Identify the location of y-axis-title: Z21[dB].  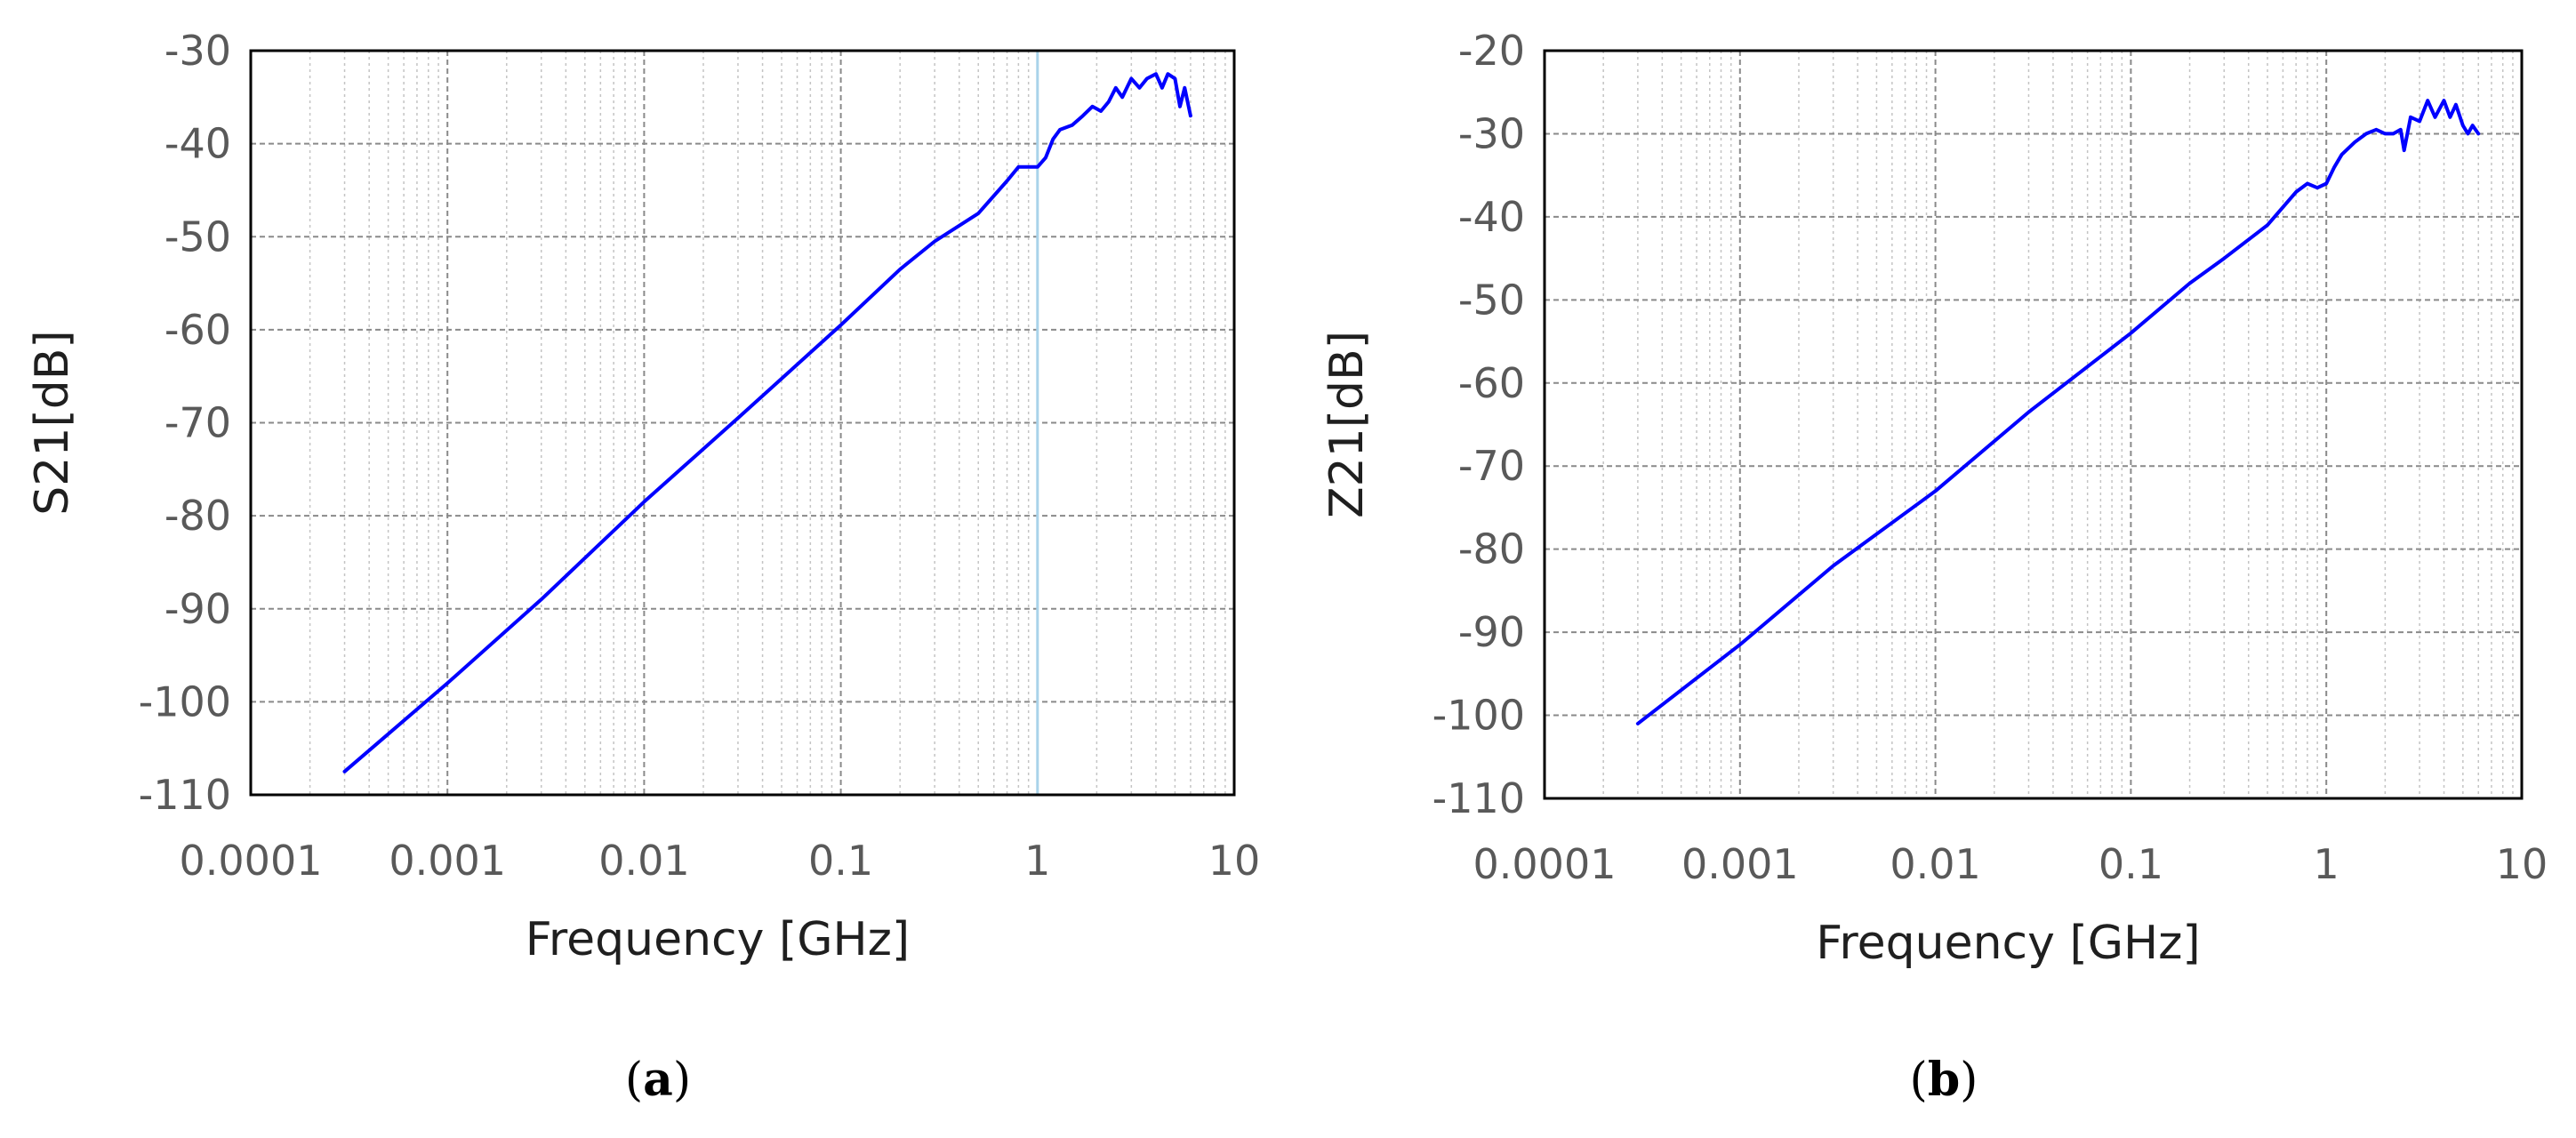
(1347, 425).